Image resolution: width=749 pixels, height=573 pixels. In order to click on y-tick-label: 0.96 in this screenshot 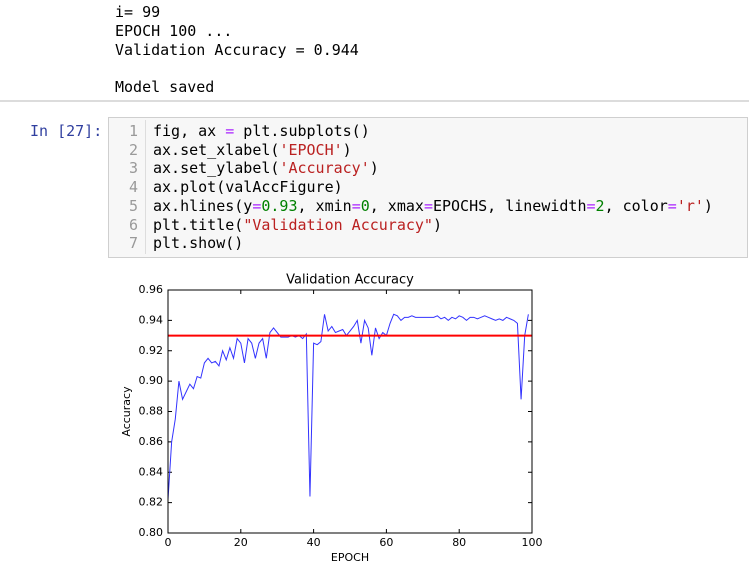, I will do `click(151, 289)`.